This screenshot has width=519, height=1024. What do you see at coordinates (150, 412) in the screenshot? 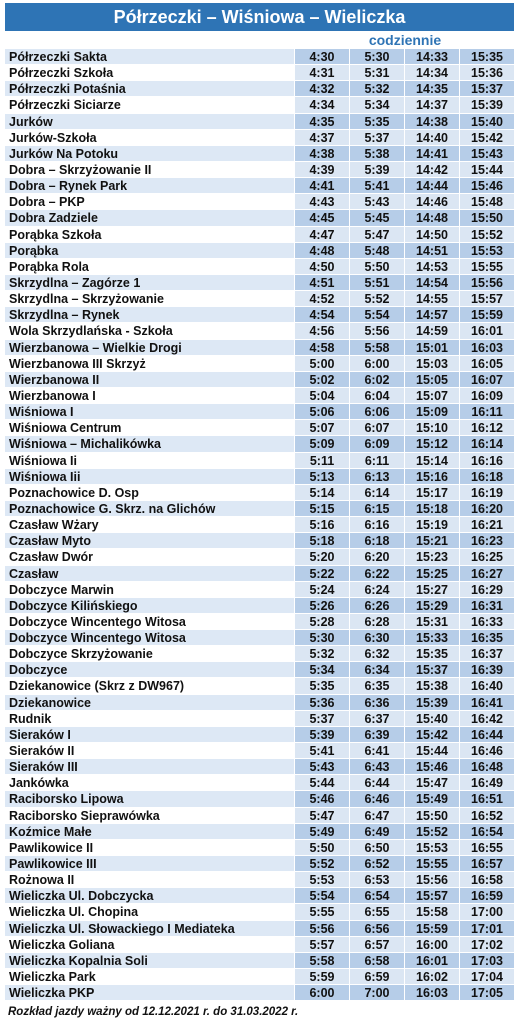
I see `stop-name: Wiśniowa I` at bounding box center [150, 412].